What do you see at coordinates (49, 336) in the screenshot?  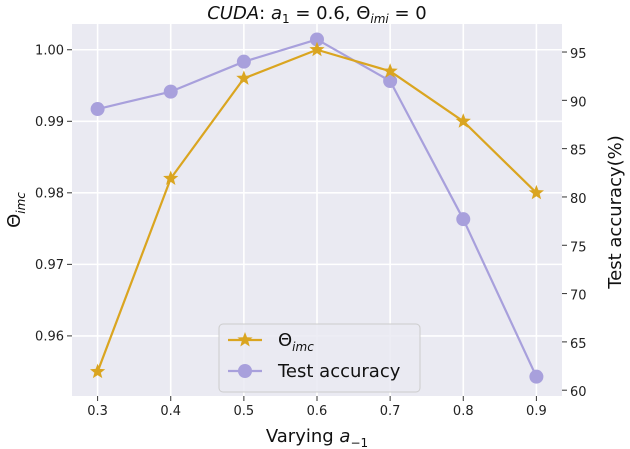 I see `y-left-tick-label: 0.96` at bounding box center [49, 336].